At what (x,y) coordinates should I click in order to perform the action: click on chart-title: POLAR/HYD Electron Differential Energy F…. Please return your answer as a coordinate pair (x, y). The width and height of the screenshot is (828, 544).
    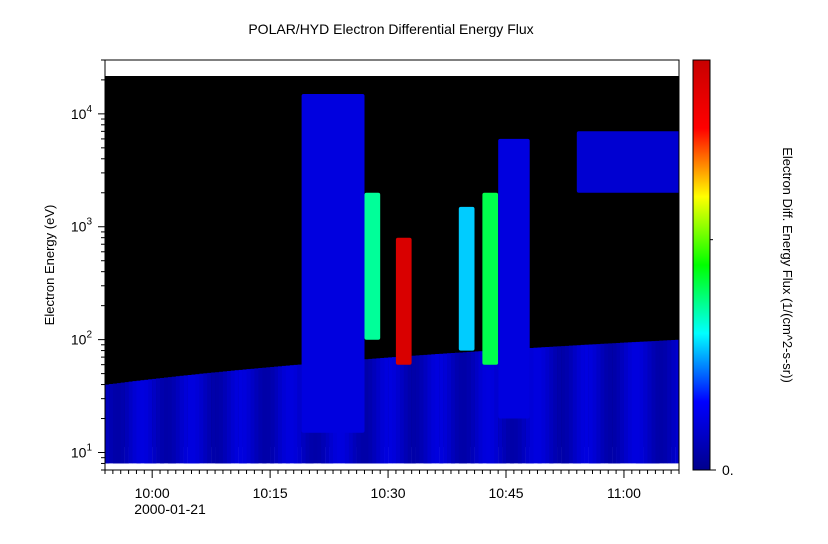
    Looking at the image, I should click on (390, 29).